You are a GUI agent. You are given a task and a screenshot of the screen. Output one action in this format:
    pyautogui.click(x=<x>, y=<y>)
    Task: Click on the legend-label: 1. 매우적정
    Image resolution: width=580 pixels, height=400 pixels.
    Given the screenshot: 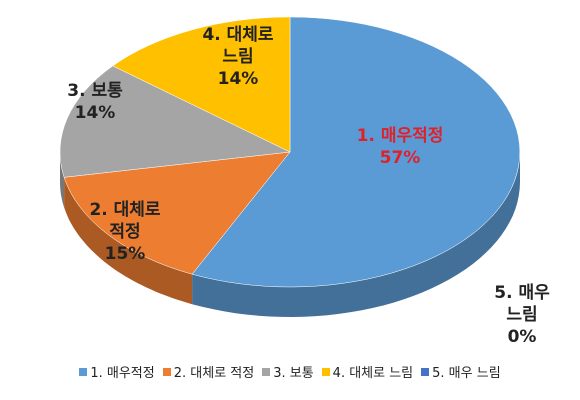 What is the action you would take?
    pyautogui.click(x=122, y=373)
    